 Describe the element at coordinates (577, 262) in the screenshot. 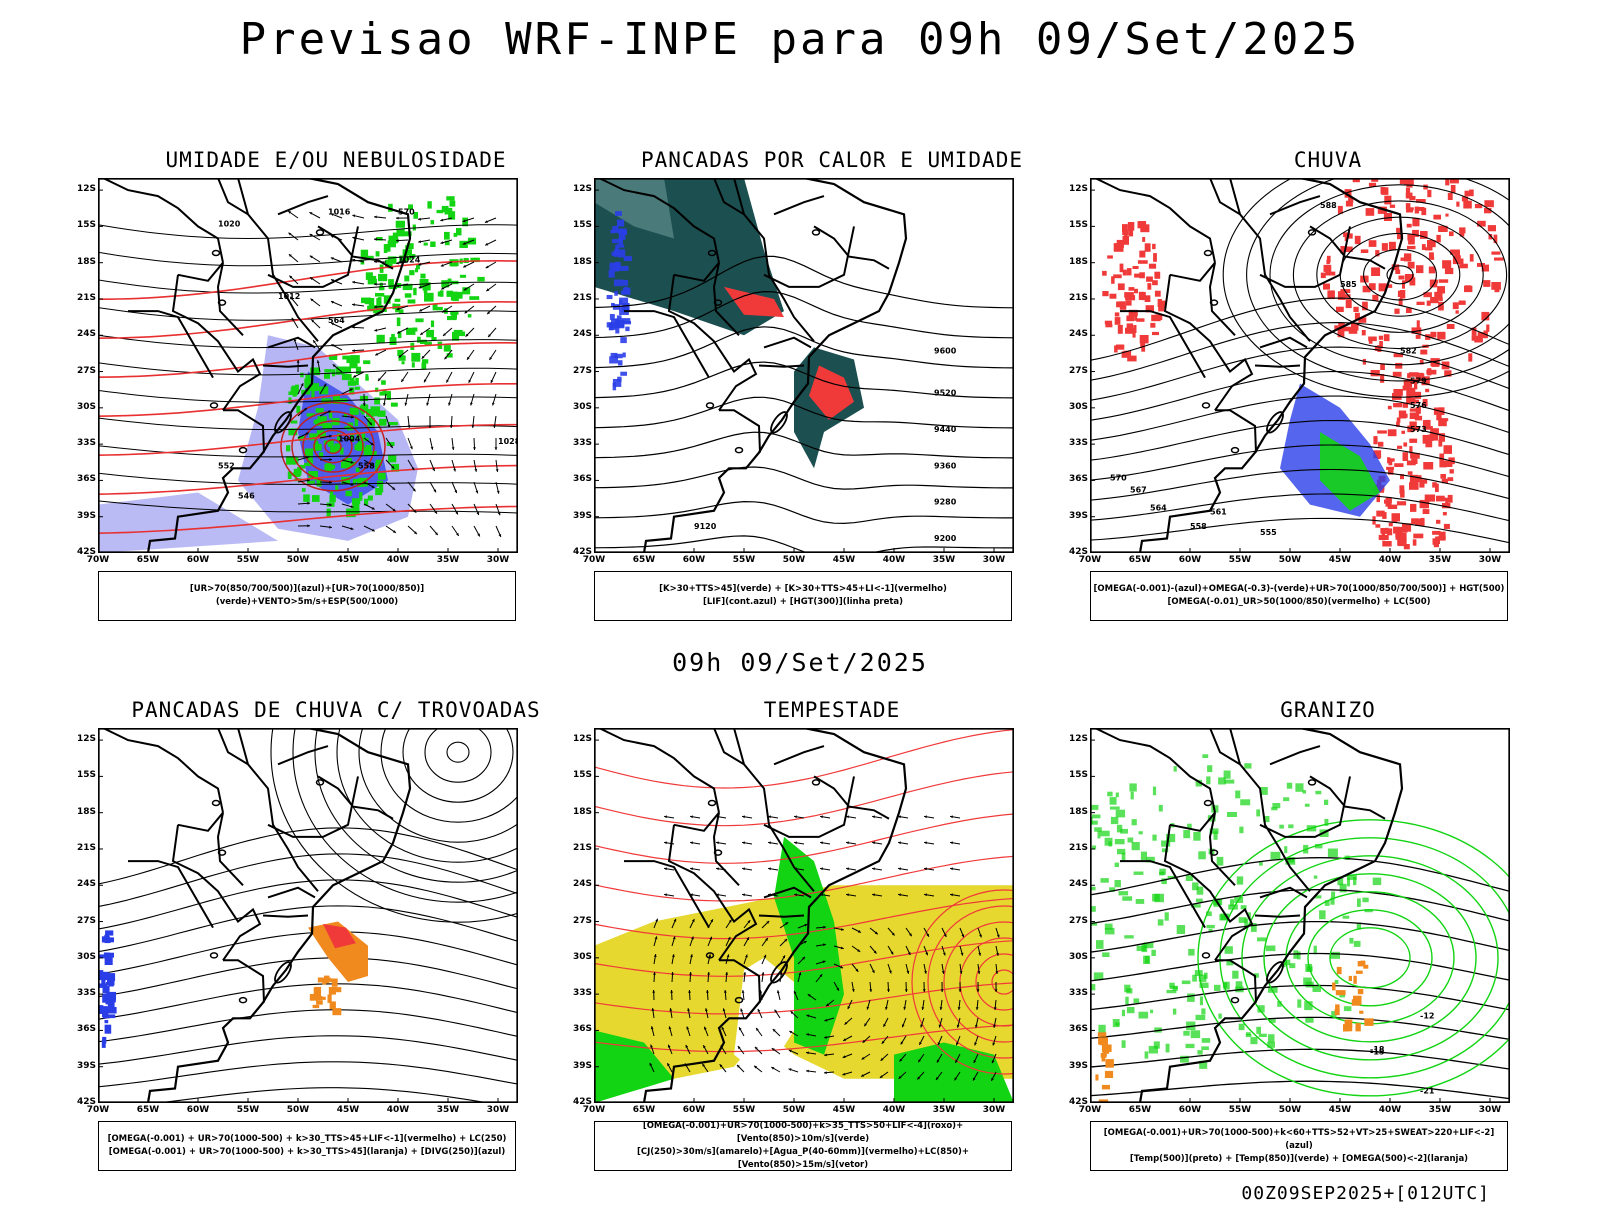

I see `lat-tick-label: 18S` at that location.